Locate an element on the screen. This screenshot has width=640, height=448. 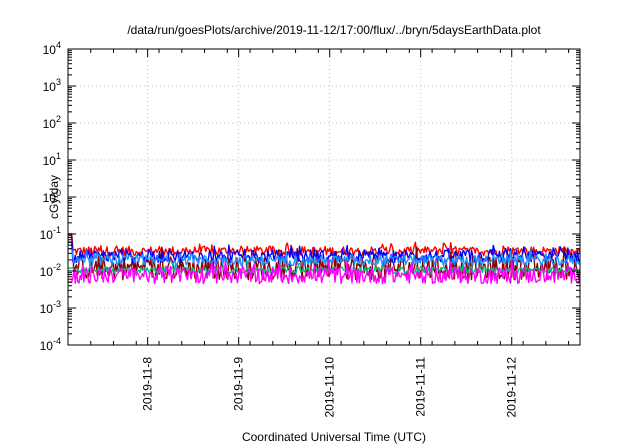
x-tick-label: 2019-11-11 is located at coordinates (421, 387).